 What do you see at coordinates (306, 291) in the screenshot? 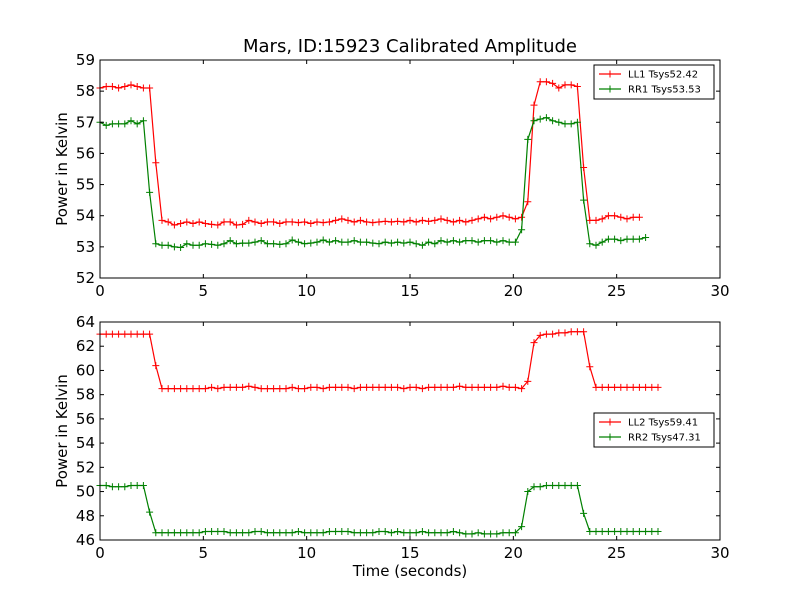
I see `x-tick-label: 10` at bounding box center [306, 291].